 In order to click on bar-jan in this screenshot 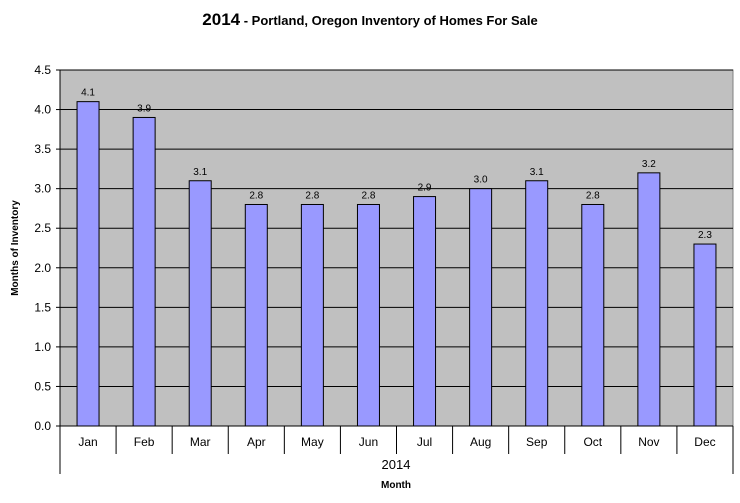, I will do `click(88, 264)`.